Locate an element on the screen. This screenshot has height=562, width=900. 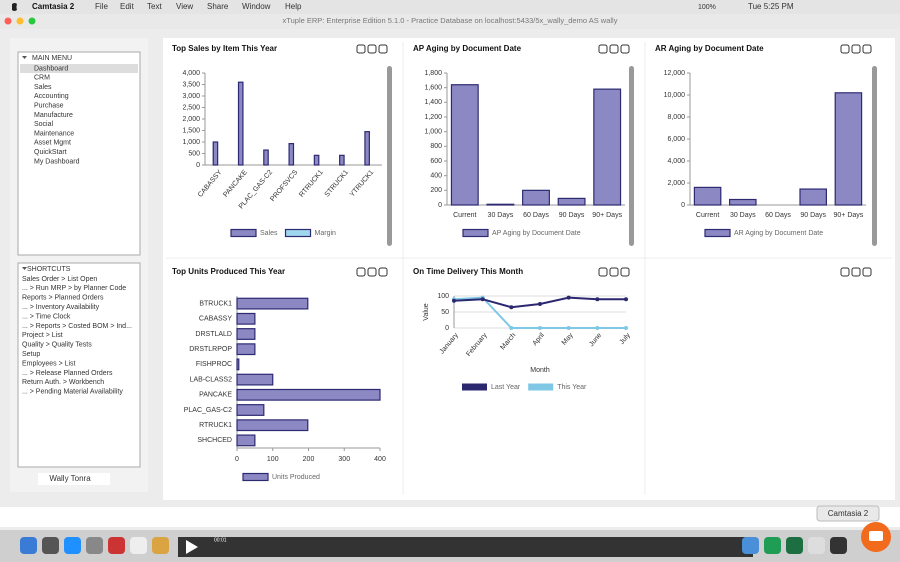
y-tick-label: DRSTLRPOP is located at coordinates (210, 349).